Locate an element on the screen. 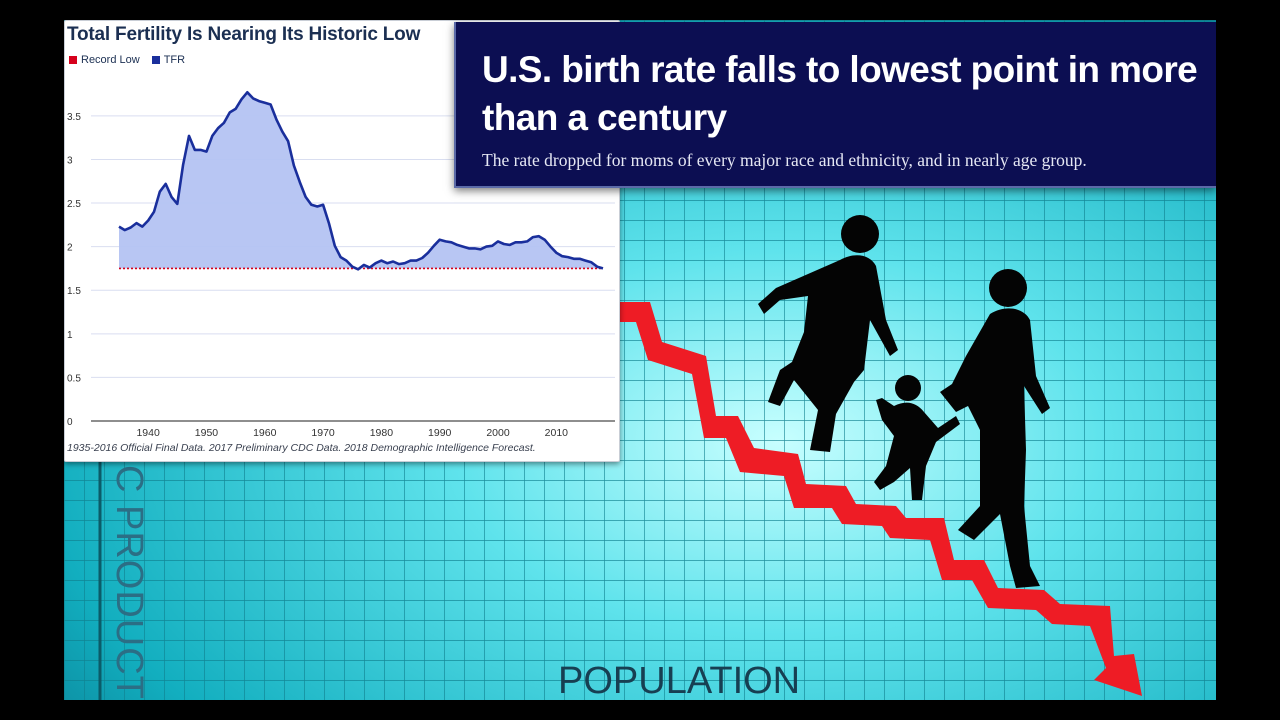 The height and width of the screenshot is (720, 1280). legend-swatch-tfr is located at coordinates (155, 60).